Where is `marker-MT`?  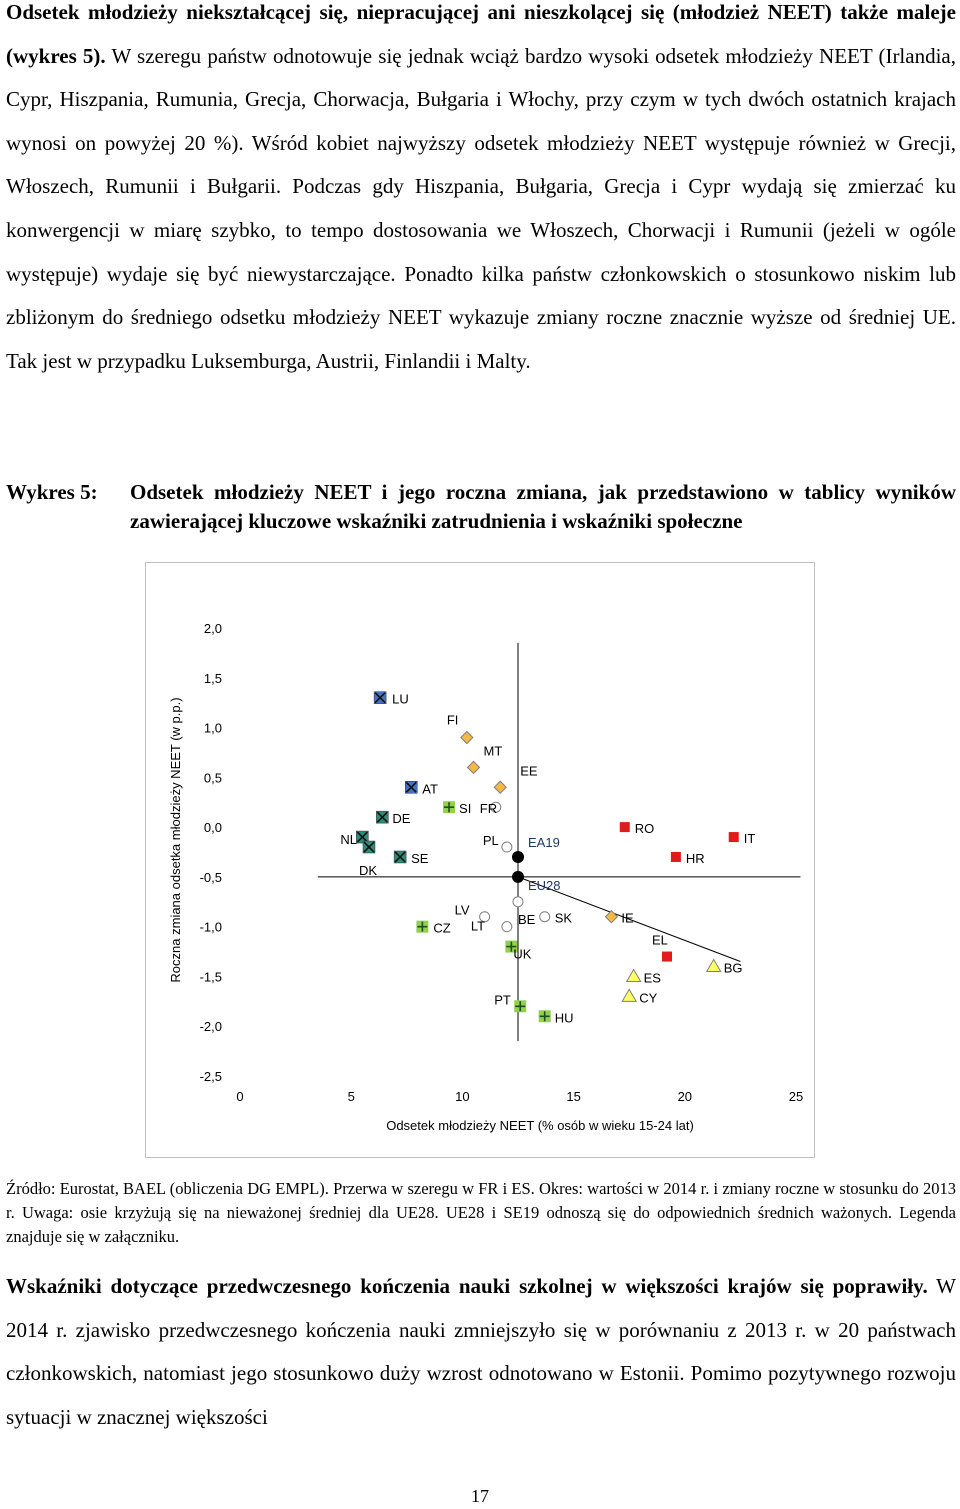
marker-MT is located at coordinates (473, 767).